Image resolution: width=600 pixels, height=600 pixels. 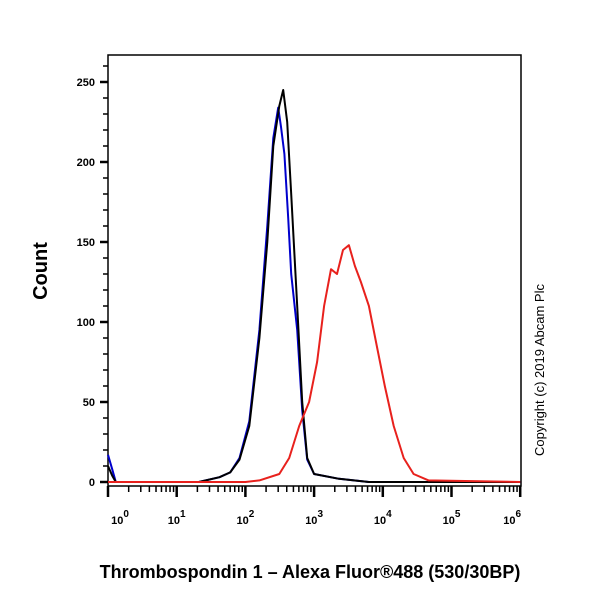 What do you see at coordinates (452, 518) in the screenshot?
I see `x-tick-label: 10⁵` at bounding box center [452, 518].